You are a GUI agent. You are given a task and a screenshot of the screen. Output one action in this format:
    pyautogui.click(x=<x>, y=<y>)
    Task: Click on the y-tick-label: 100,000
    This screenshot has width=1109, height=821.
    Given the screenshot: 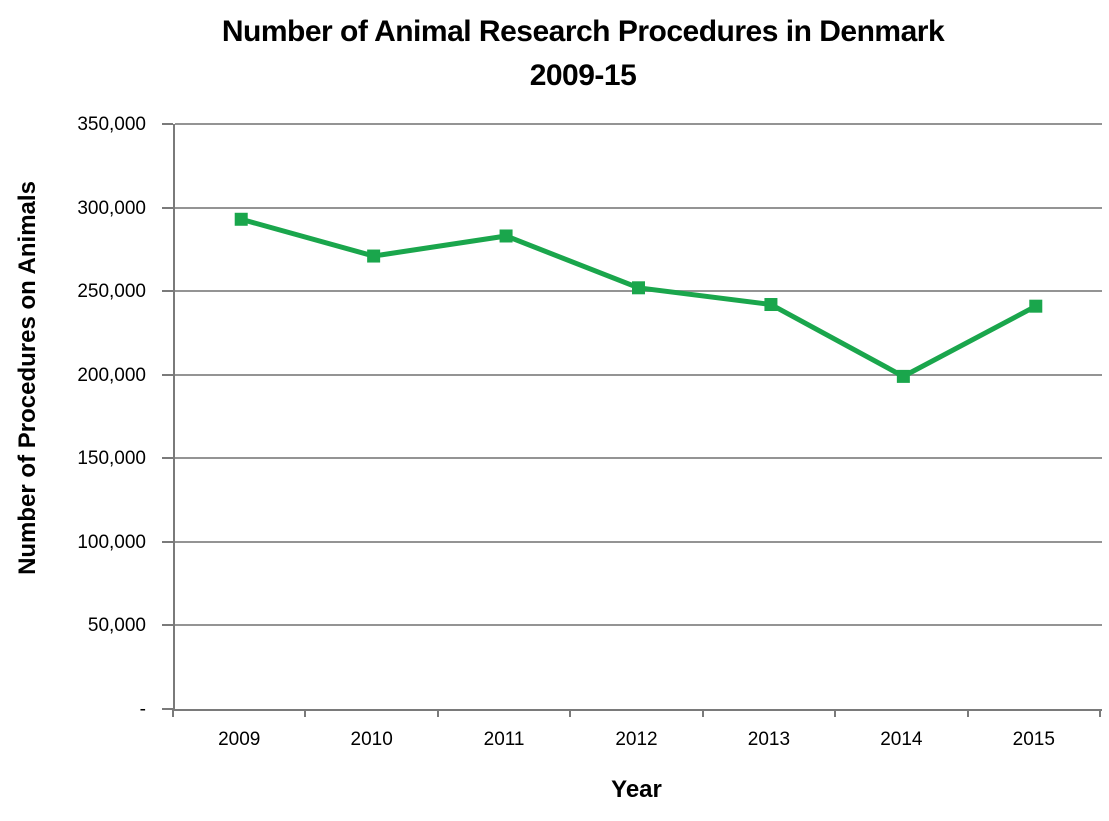 What is the action you would take?
    pyautogui.click(x=111, y=542)
    